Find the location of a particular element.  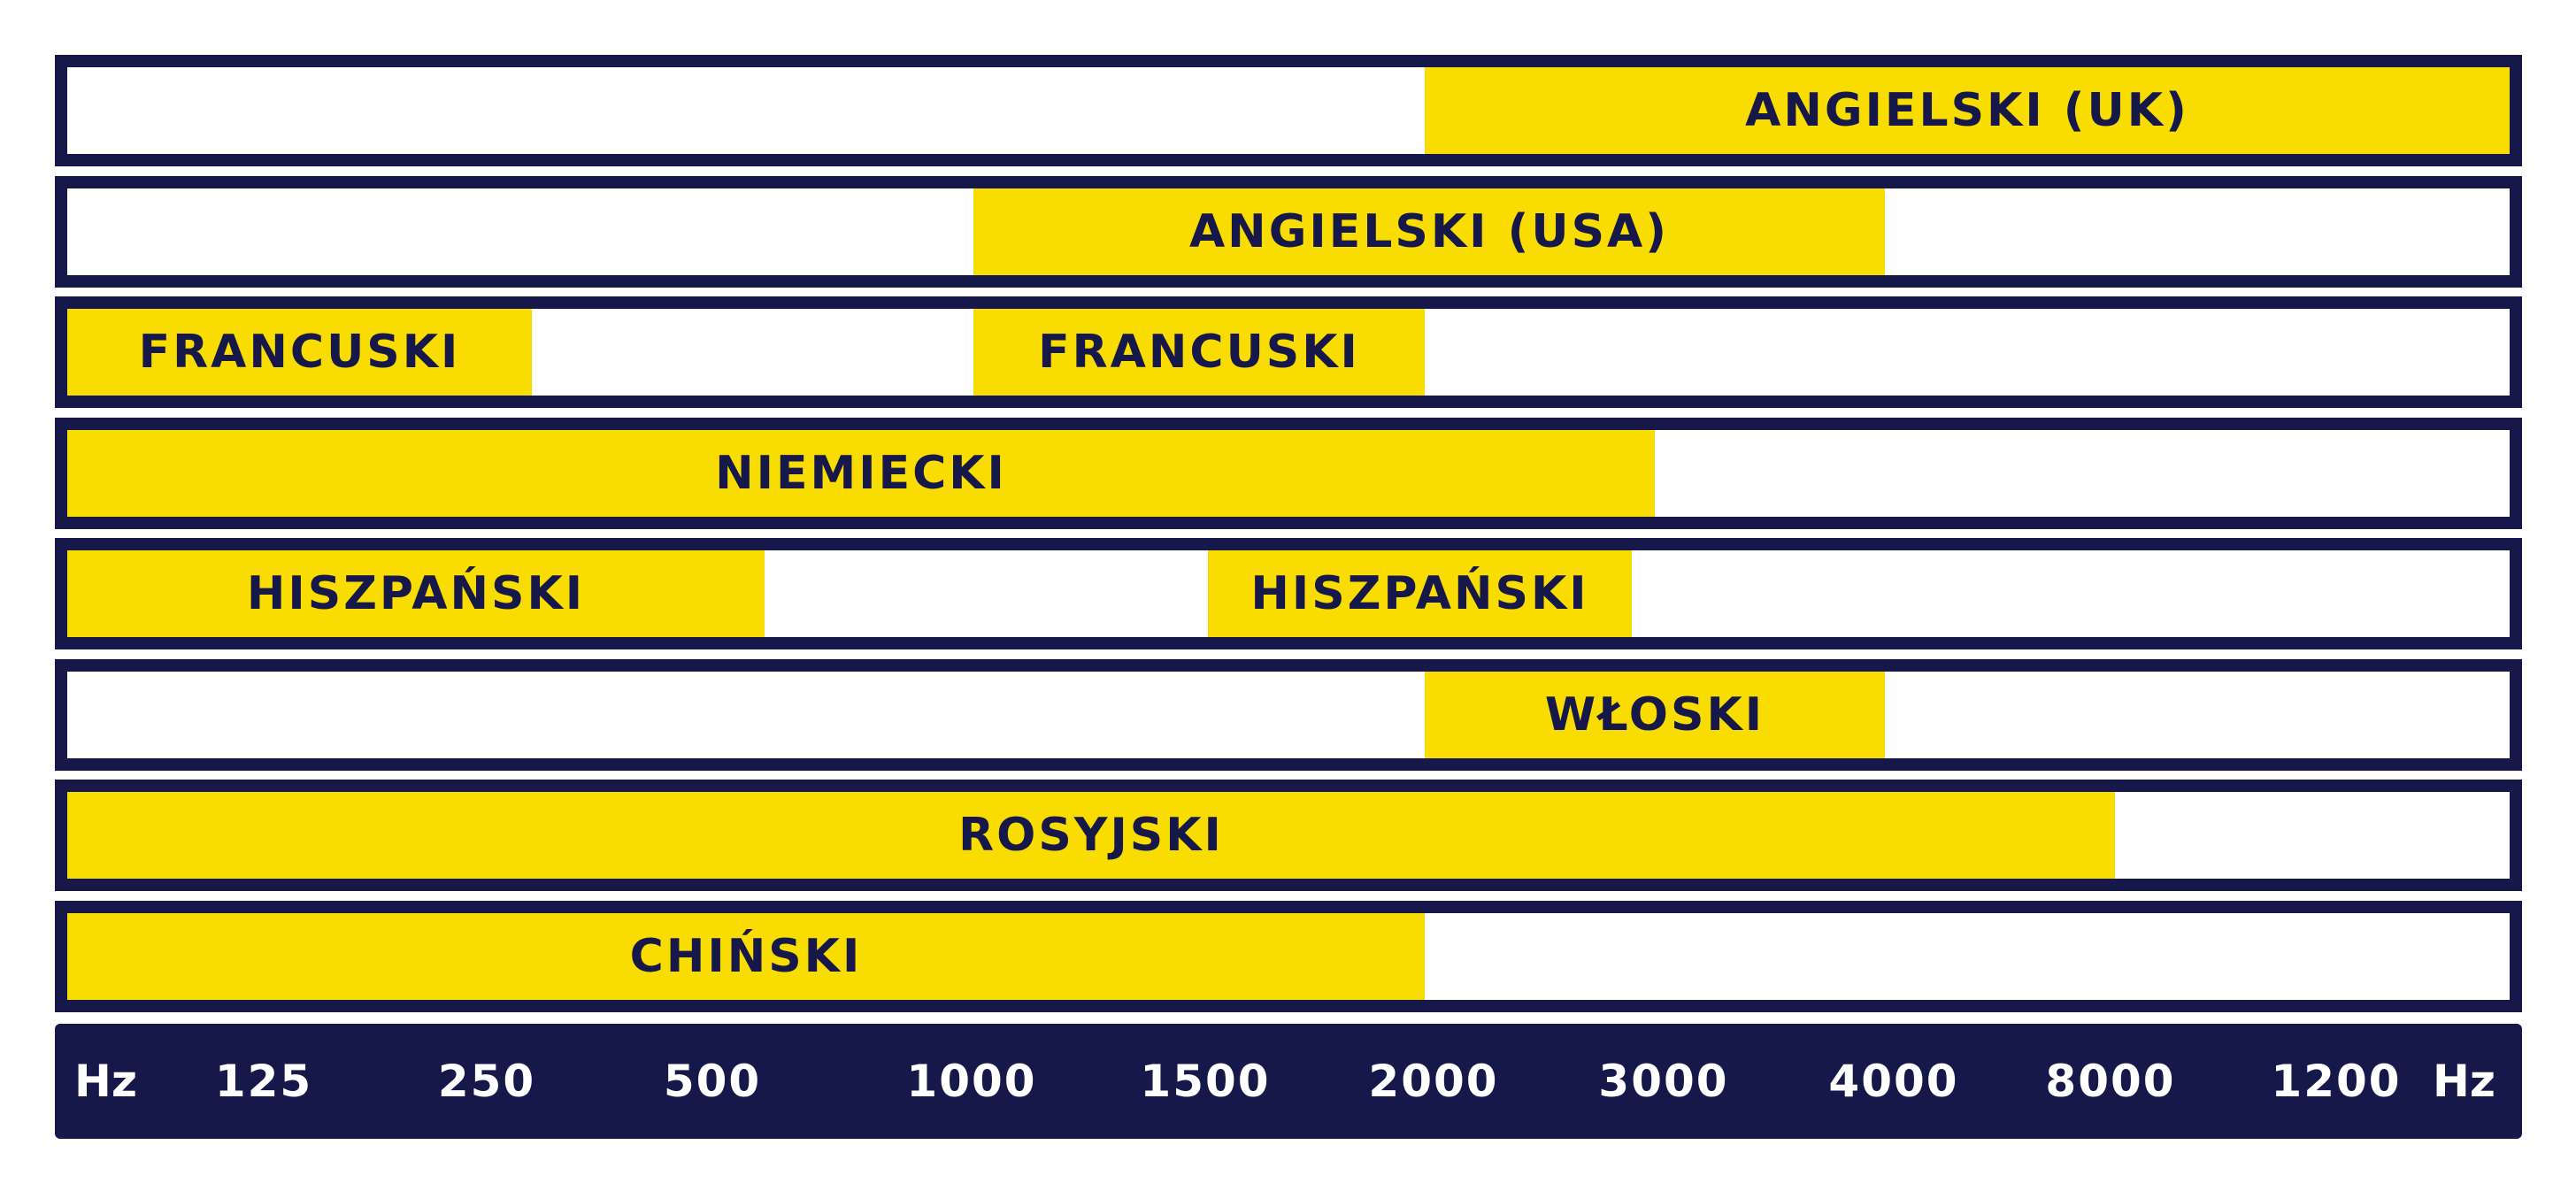

chart-row: FRANCUSKI FRANCUSKI is located at coordinates (1288, 352).